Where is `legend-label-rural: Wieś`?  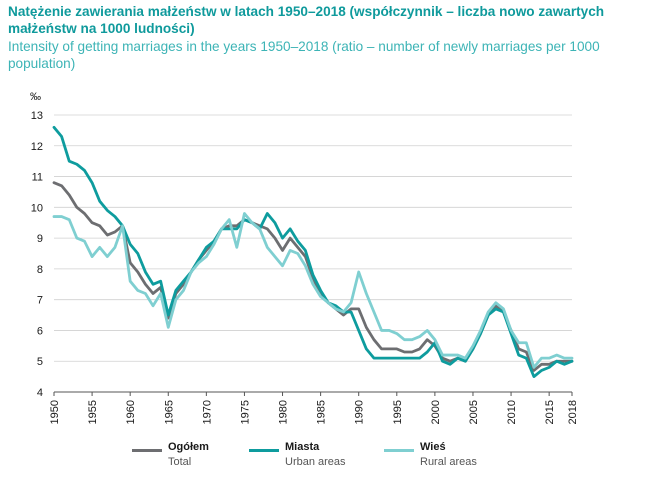 legend-label-rural: Wieś is located at coordinates (433, 447).